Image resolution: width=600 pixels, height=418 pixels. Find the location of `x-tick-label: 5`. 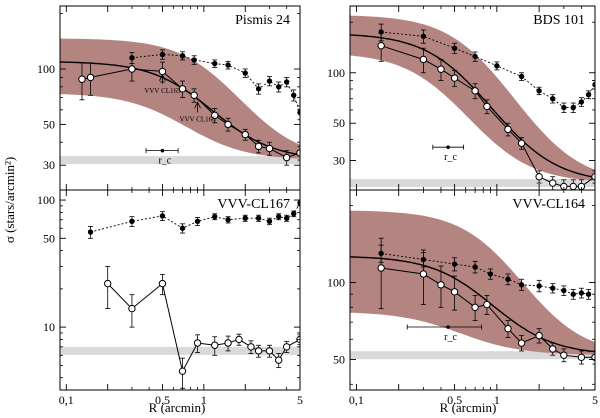

x-tick-label: 5 is located at coordinates (595, 400).